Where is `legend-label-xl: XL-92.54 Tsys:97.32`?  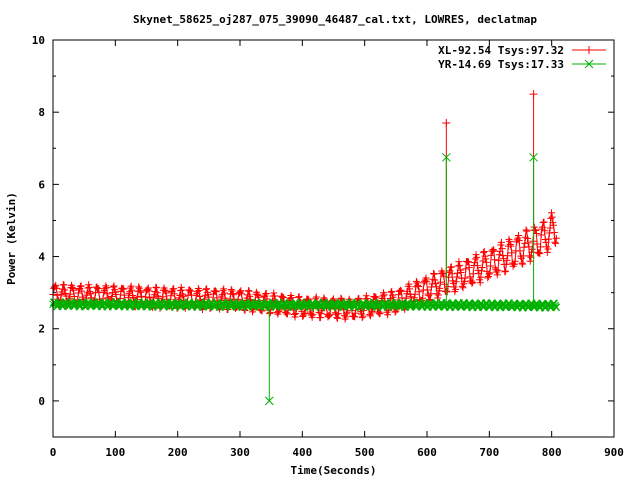 legend-label-xl: XL-92.54 Tsys:97.32 is located at coordinates (501, 50).